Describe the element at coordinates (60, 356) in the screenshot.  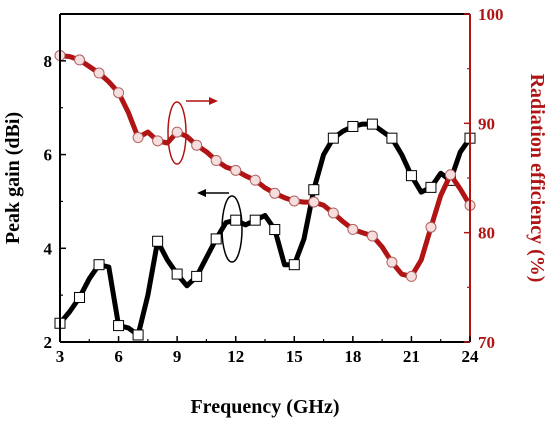
I see `x-tick-label: 3` at that location.